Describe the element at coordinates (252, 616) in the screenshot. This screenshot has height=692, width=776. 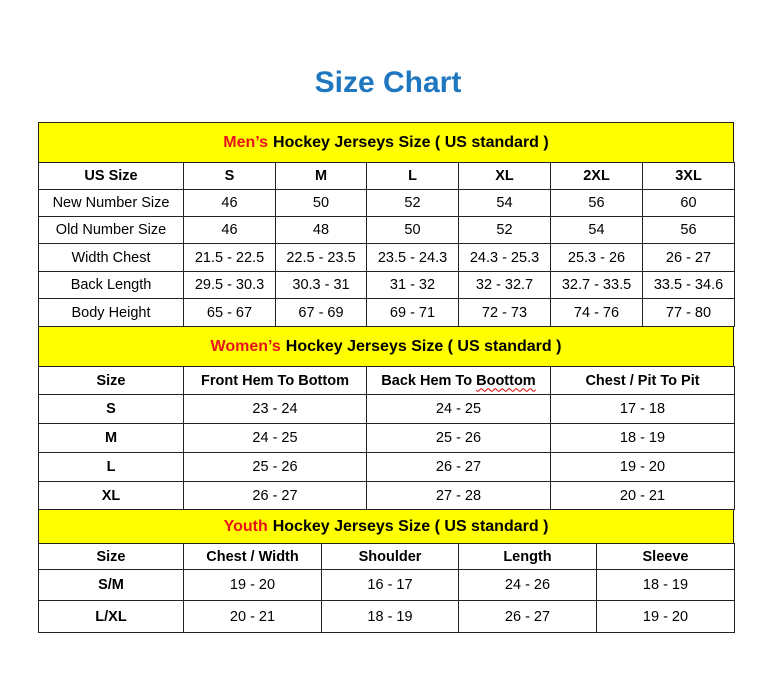
I see `youth-table-cell: 20 - 21` at that location.